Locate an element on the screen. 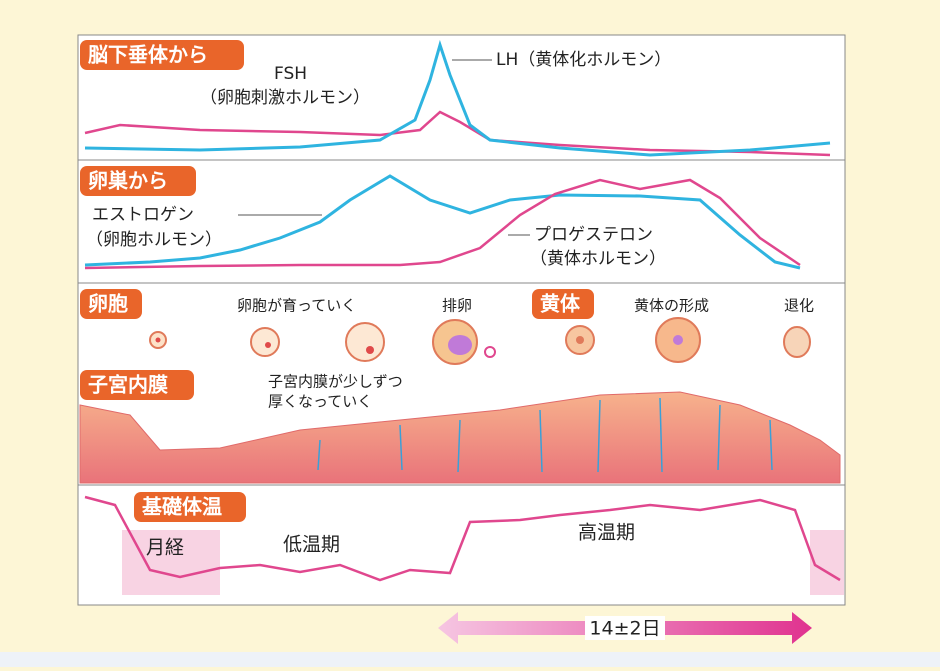  phase-label: 低温期 is located at coordinates (311, 545).